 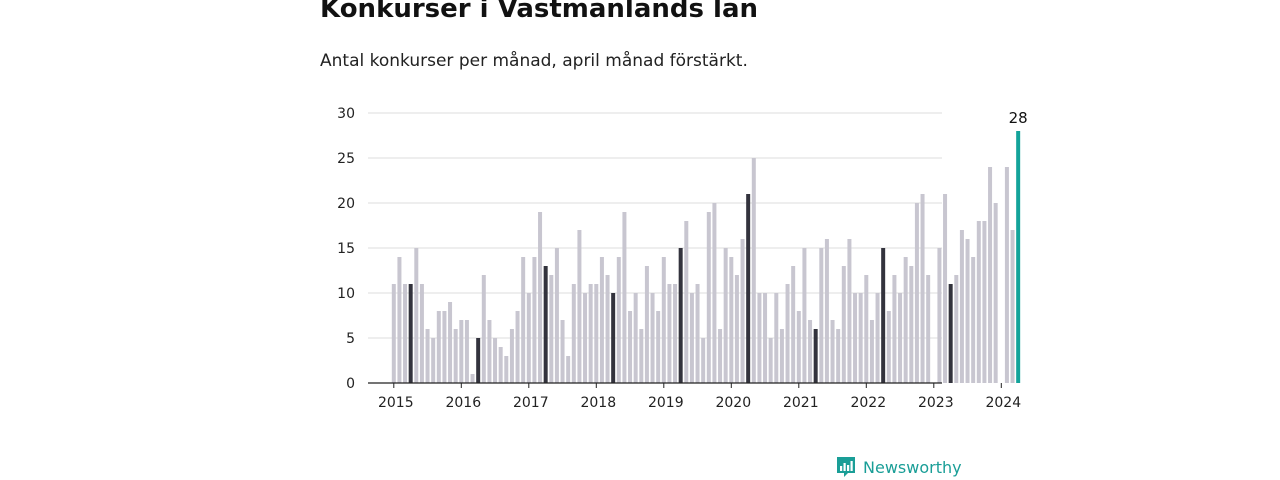 What do you see at coordinates (666, 403) in the screenshot?
I see `x-tick-label: 2019` at bounding box center [666, 403].